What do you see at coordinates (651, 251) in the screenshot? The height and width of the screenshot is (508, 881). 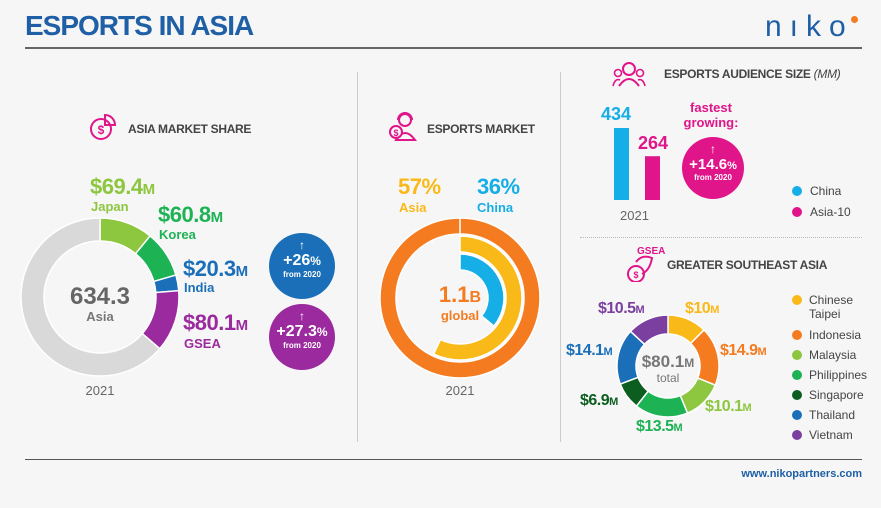 I see `gsea-icon-text: GSEA` at bounding box center [651, 251].